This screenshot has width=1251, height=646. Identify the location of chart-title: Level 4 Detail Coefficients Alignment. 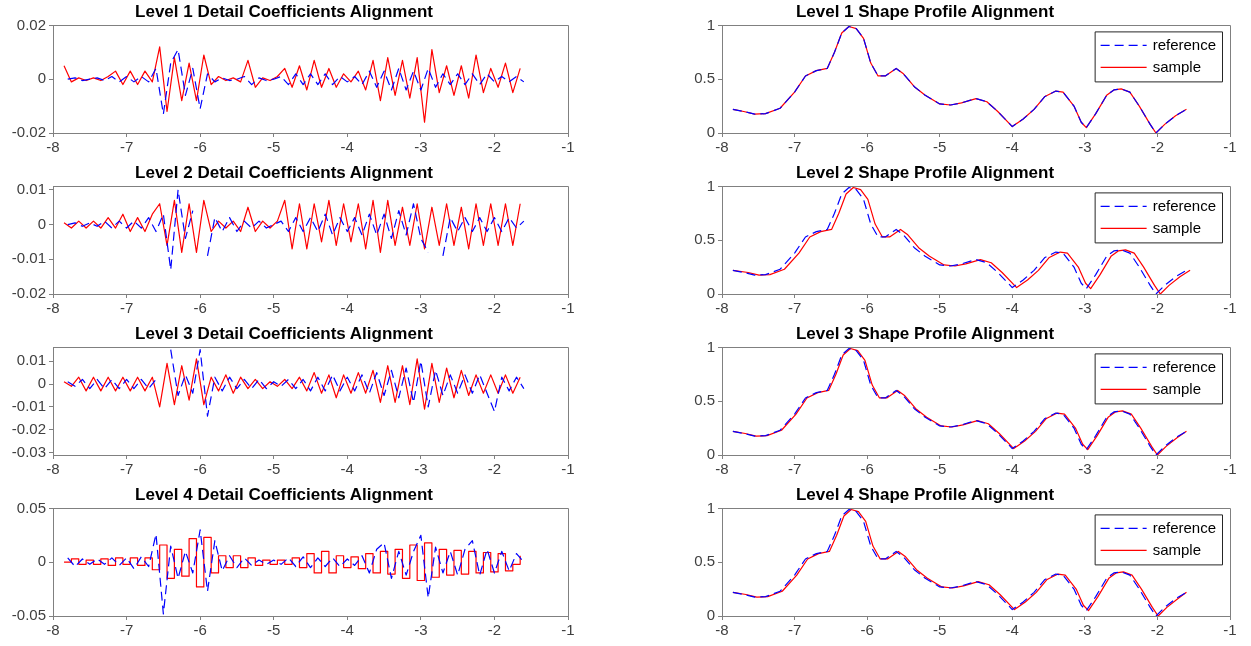
(284, 494).